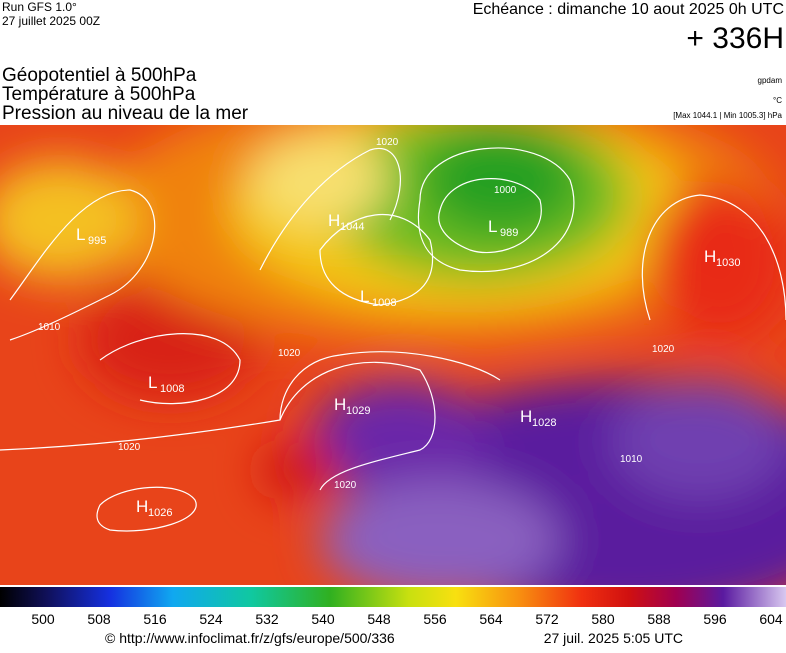 The width and height of the screenshot is (786, 653). What do you see at coordinates (393, 597) in the screenshot?
I see `colorbar` at bounding box center [393, 597].